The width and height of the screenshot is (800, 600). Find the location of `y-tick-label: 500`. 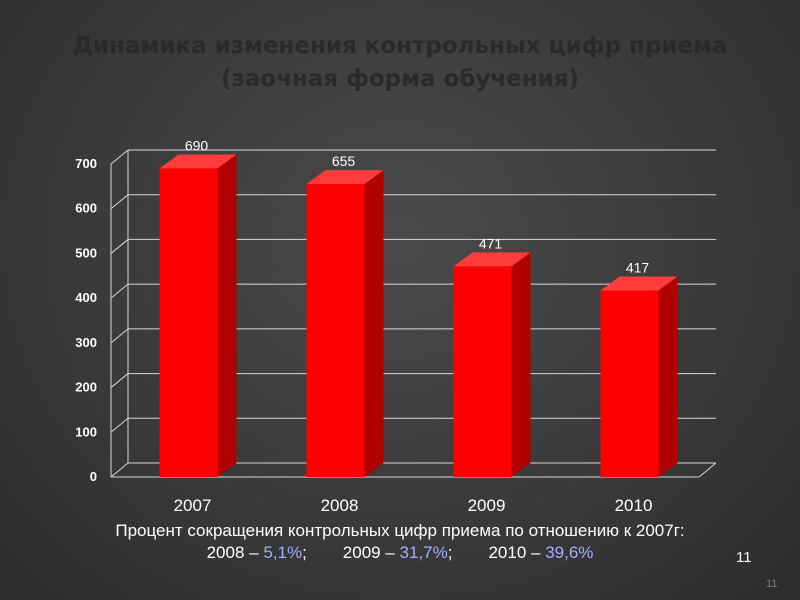

y-tick-label: 500 is located at coordinates (86, 252).